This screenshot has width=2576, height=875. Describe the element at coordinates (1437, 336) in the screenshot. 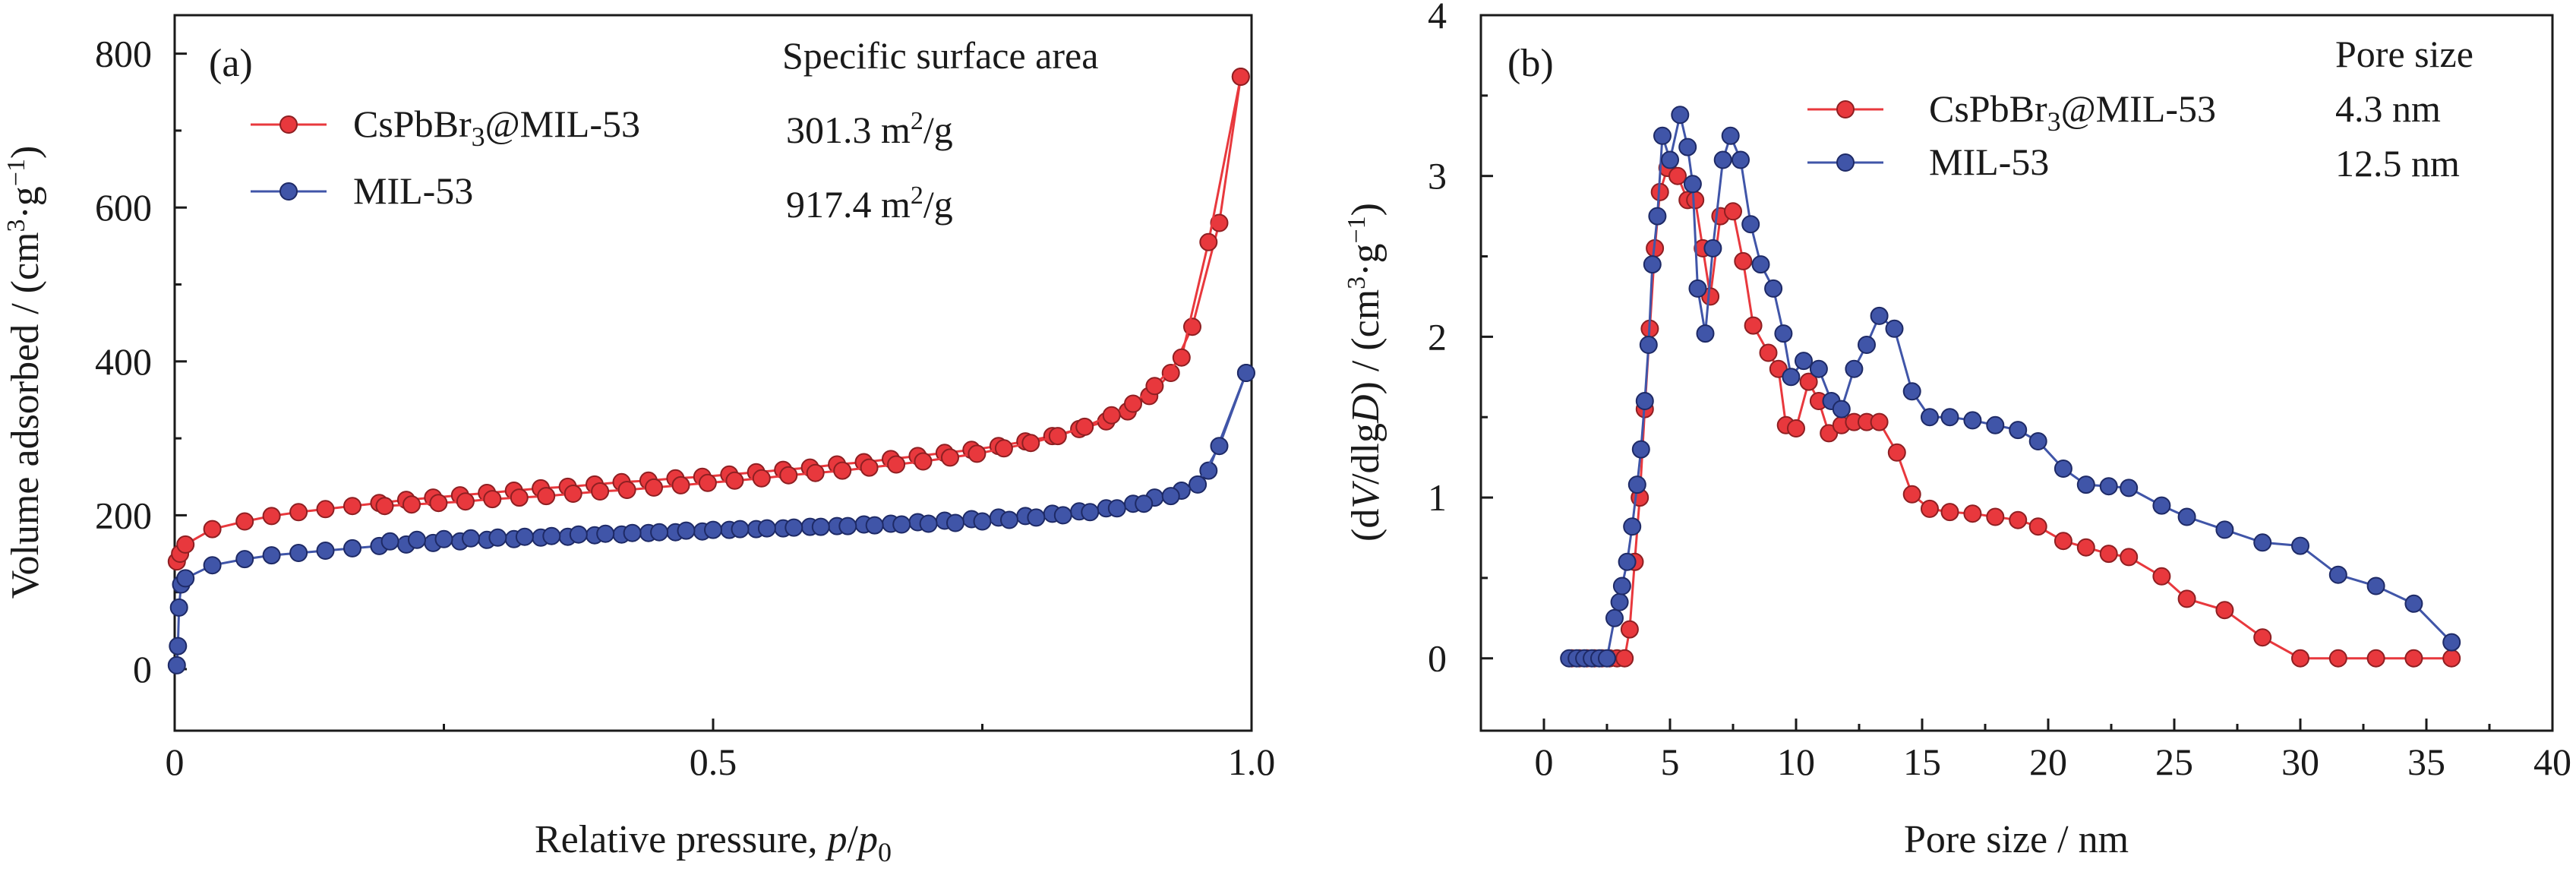

I see `y-tick-label: 2` at that location.